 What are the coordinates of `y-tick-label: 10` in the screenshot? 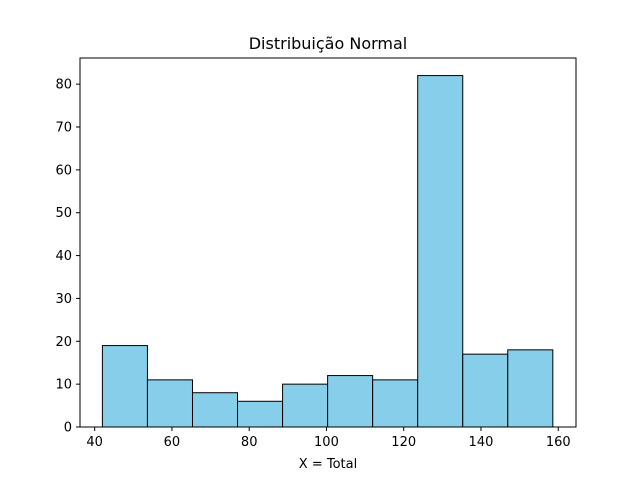 It's located at (63, 385).